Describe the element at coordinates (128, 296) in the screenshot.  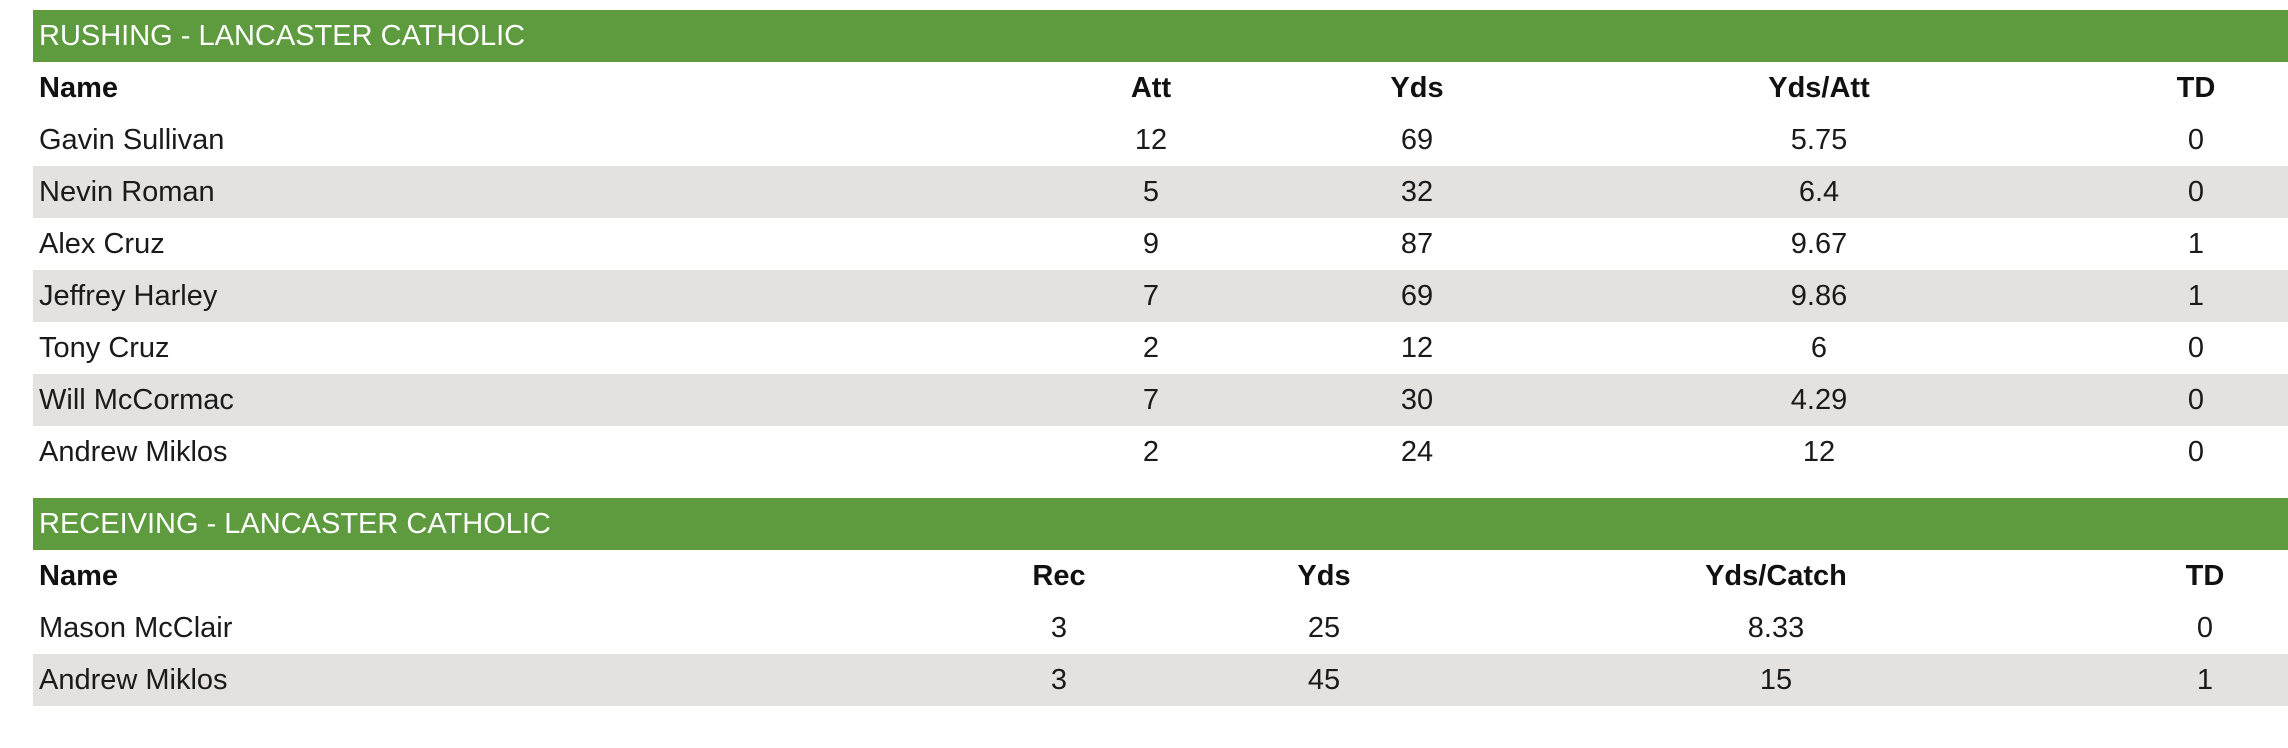
I see `player-name: Jeffrey Harley` at that location.